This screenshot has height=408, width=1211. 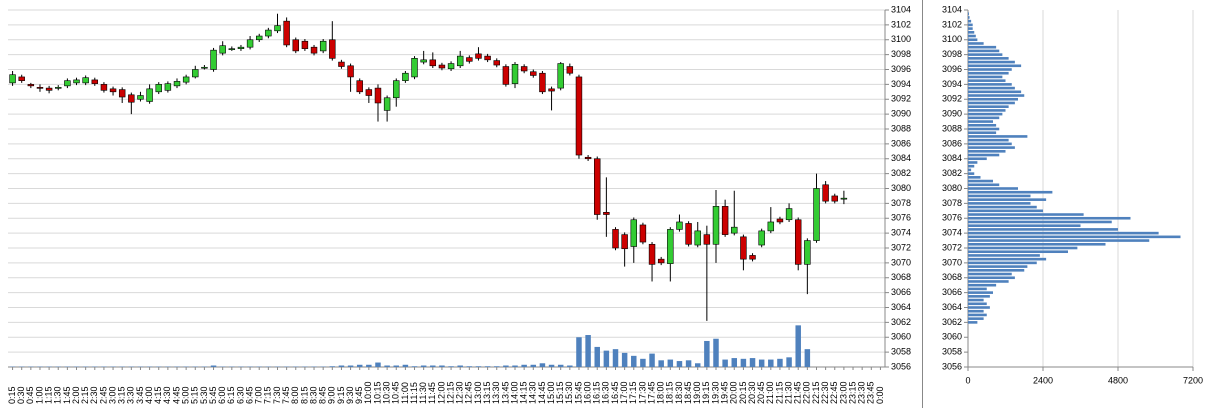 I want to click on x-tick-label: 2400, so click(x=1043, y=380).